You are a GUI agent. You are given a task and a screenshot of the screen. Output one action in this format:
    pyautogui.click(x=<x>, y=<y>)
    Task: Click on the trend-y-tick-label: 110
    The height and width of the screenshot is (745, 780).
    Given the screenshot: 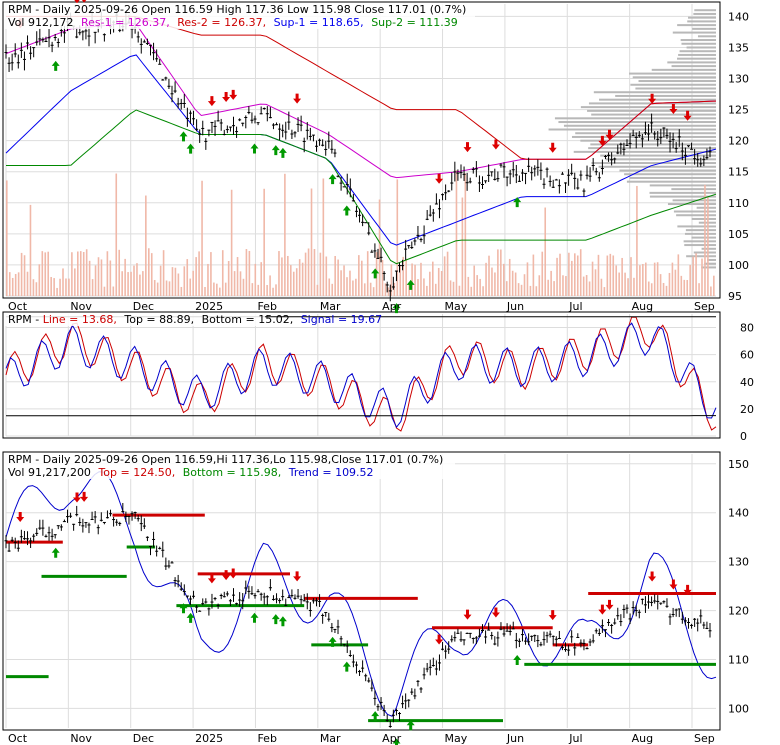 What is the action you would take?
    pyautogui.click(x=738, y=660)
    